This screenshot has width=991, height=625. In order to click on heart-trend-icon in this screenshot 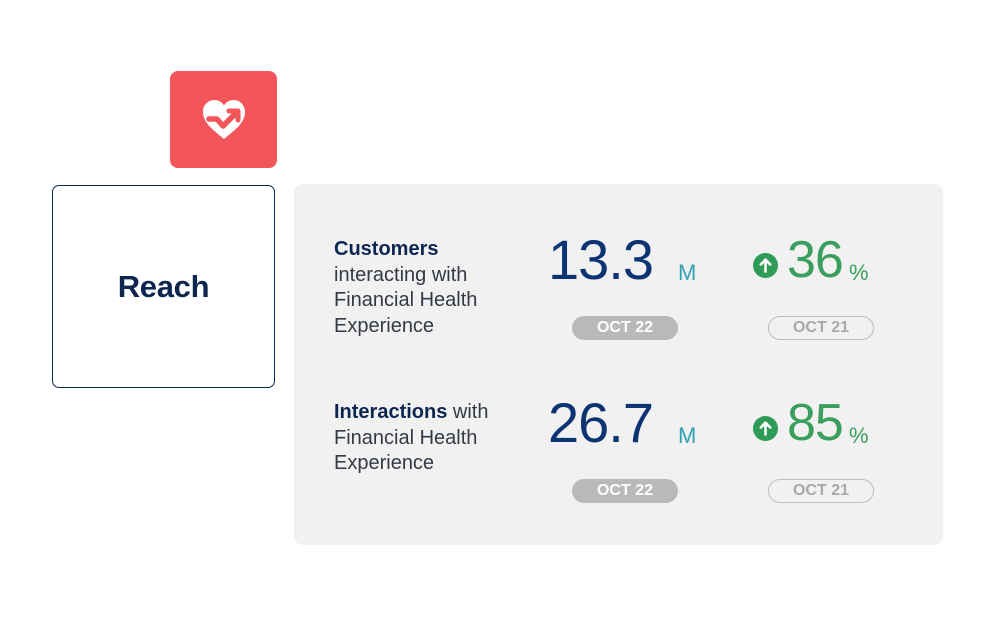, I will do `click(223, 119)`.